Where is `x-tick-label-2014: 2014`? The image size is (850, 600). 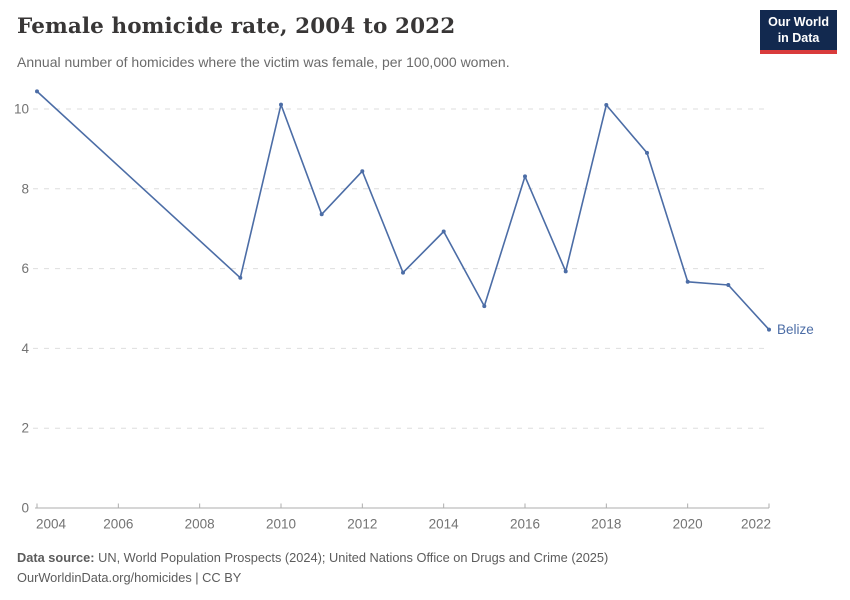
x-tick-label-2014: 2014 is located at coordinates (444, 524).